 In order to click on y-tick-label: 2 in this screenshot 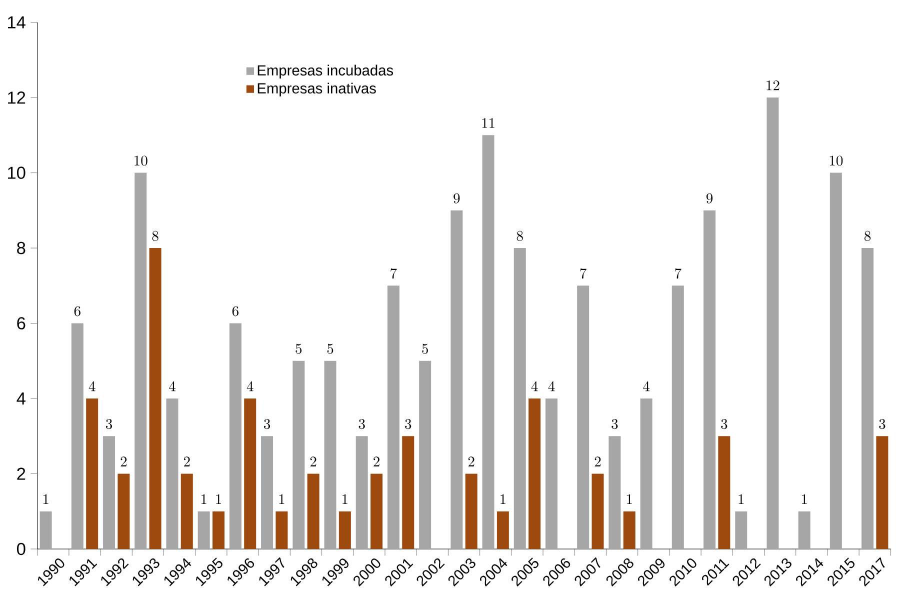, I will do `click(21, 474)`.